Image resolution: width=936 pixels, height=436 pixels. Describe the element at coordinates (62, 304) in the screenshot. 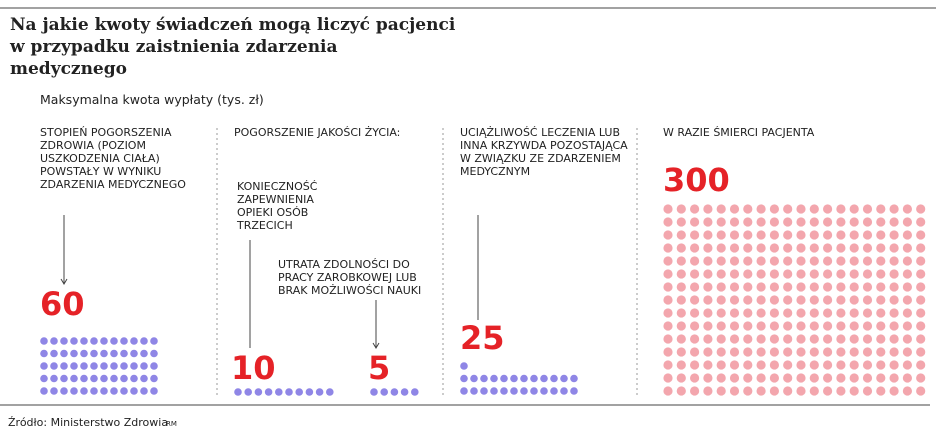

I see `value-label: 60` at that location.